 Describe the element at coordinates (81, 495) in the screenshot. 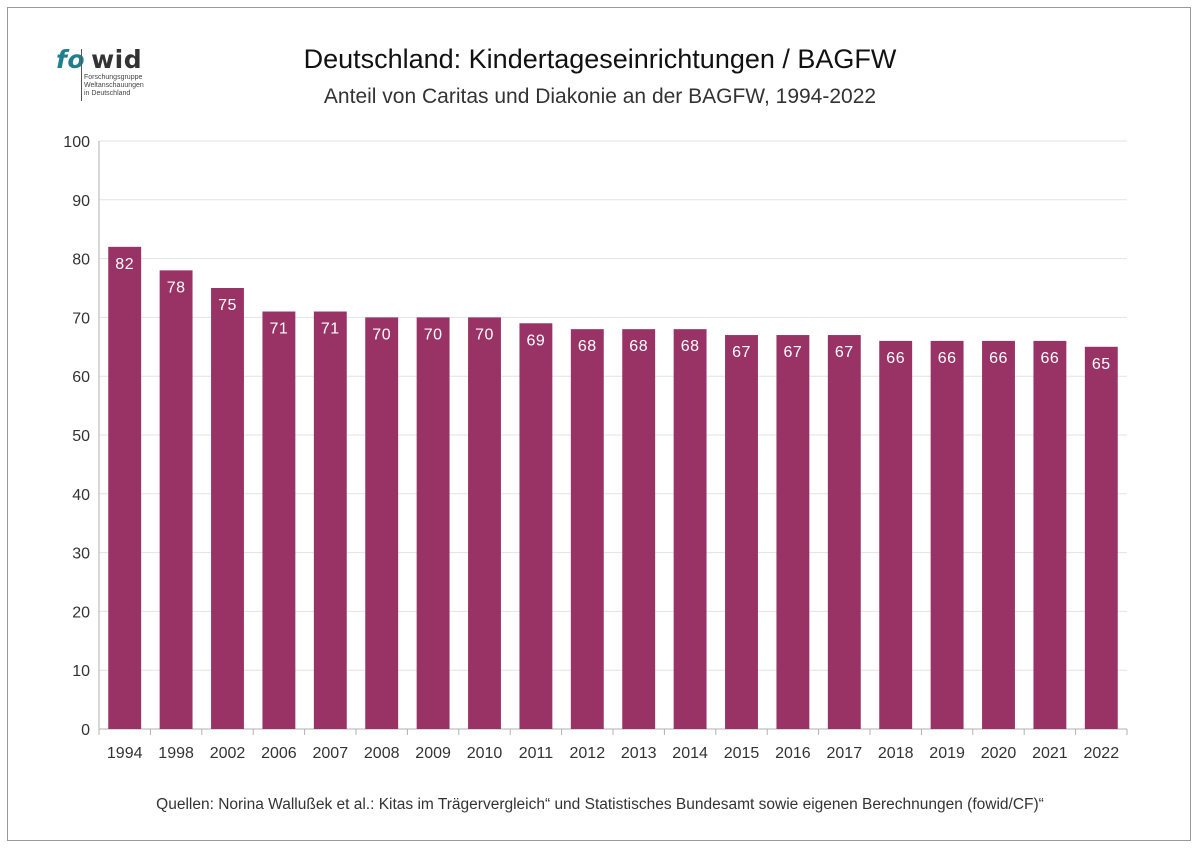

I see `y-tick-label: 40` at that location.